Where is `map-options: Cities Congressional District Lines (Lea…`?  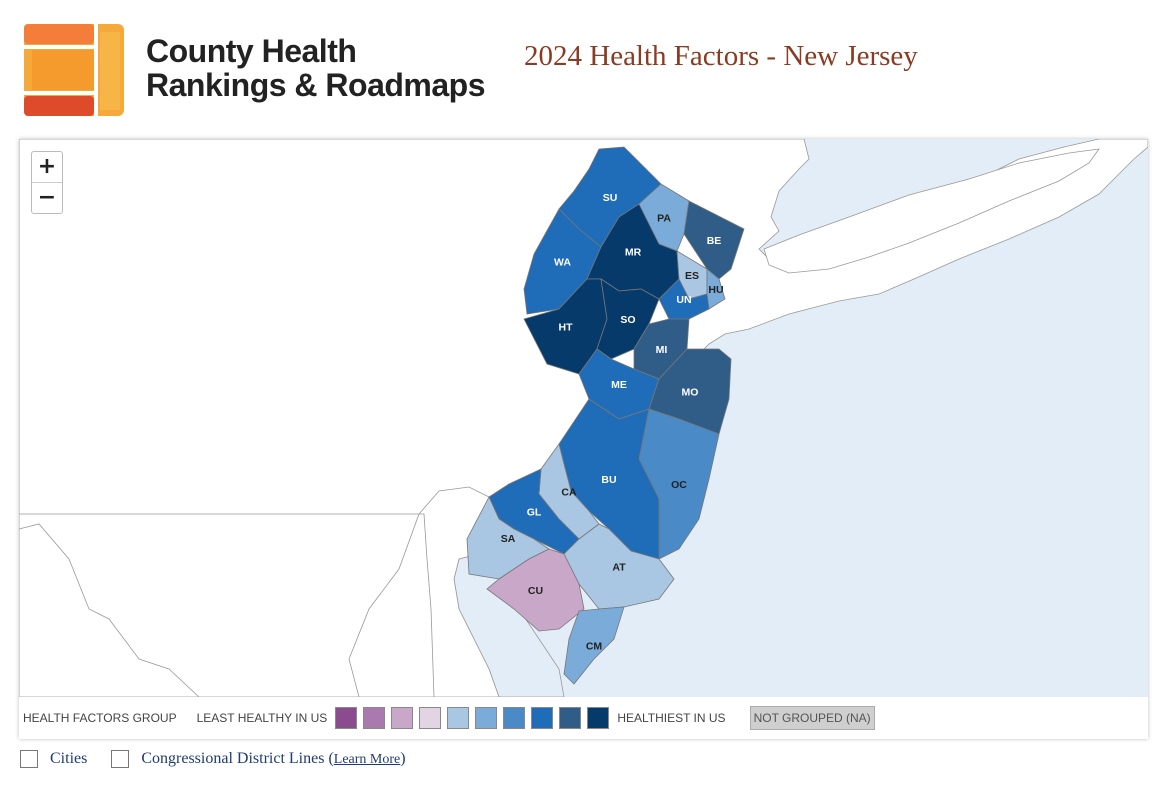 map-options: Cities Congressional District Lines (Lea… is located at coordinates (213, 759).